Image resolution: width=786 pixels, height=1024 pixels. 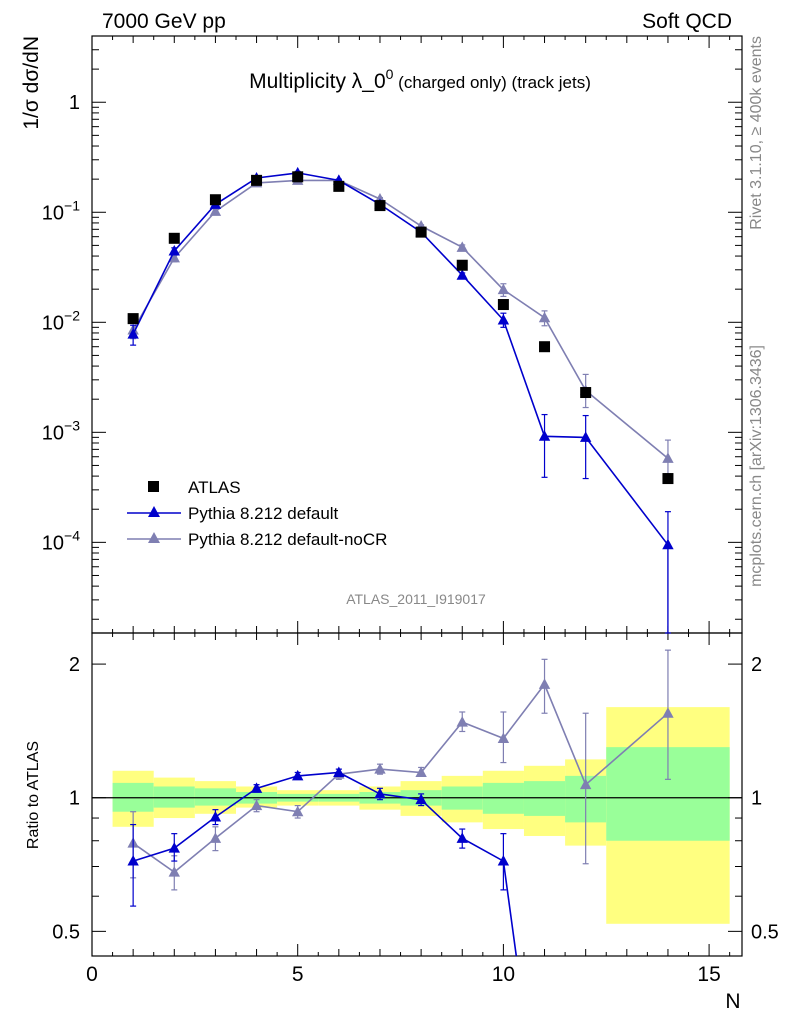 I want to click on ratio-y-tick-label-right: 0.5, so click(x=765, y=932).